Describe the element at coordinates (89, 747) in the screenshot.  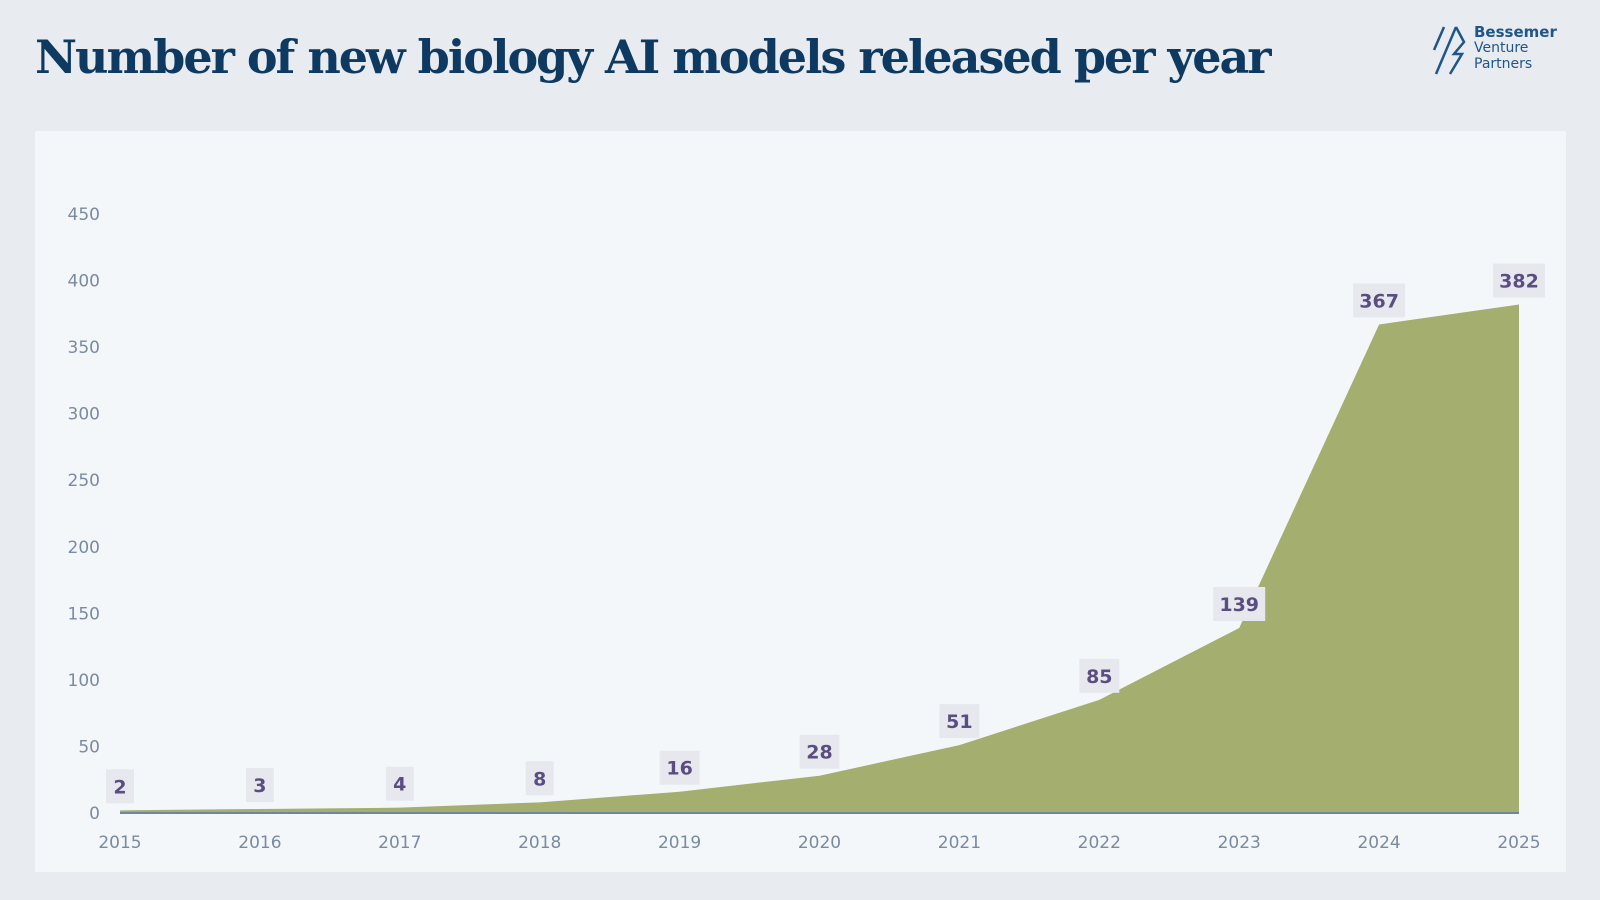
I see `y-tick-label: 50` at that location.